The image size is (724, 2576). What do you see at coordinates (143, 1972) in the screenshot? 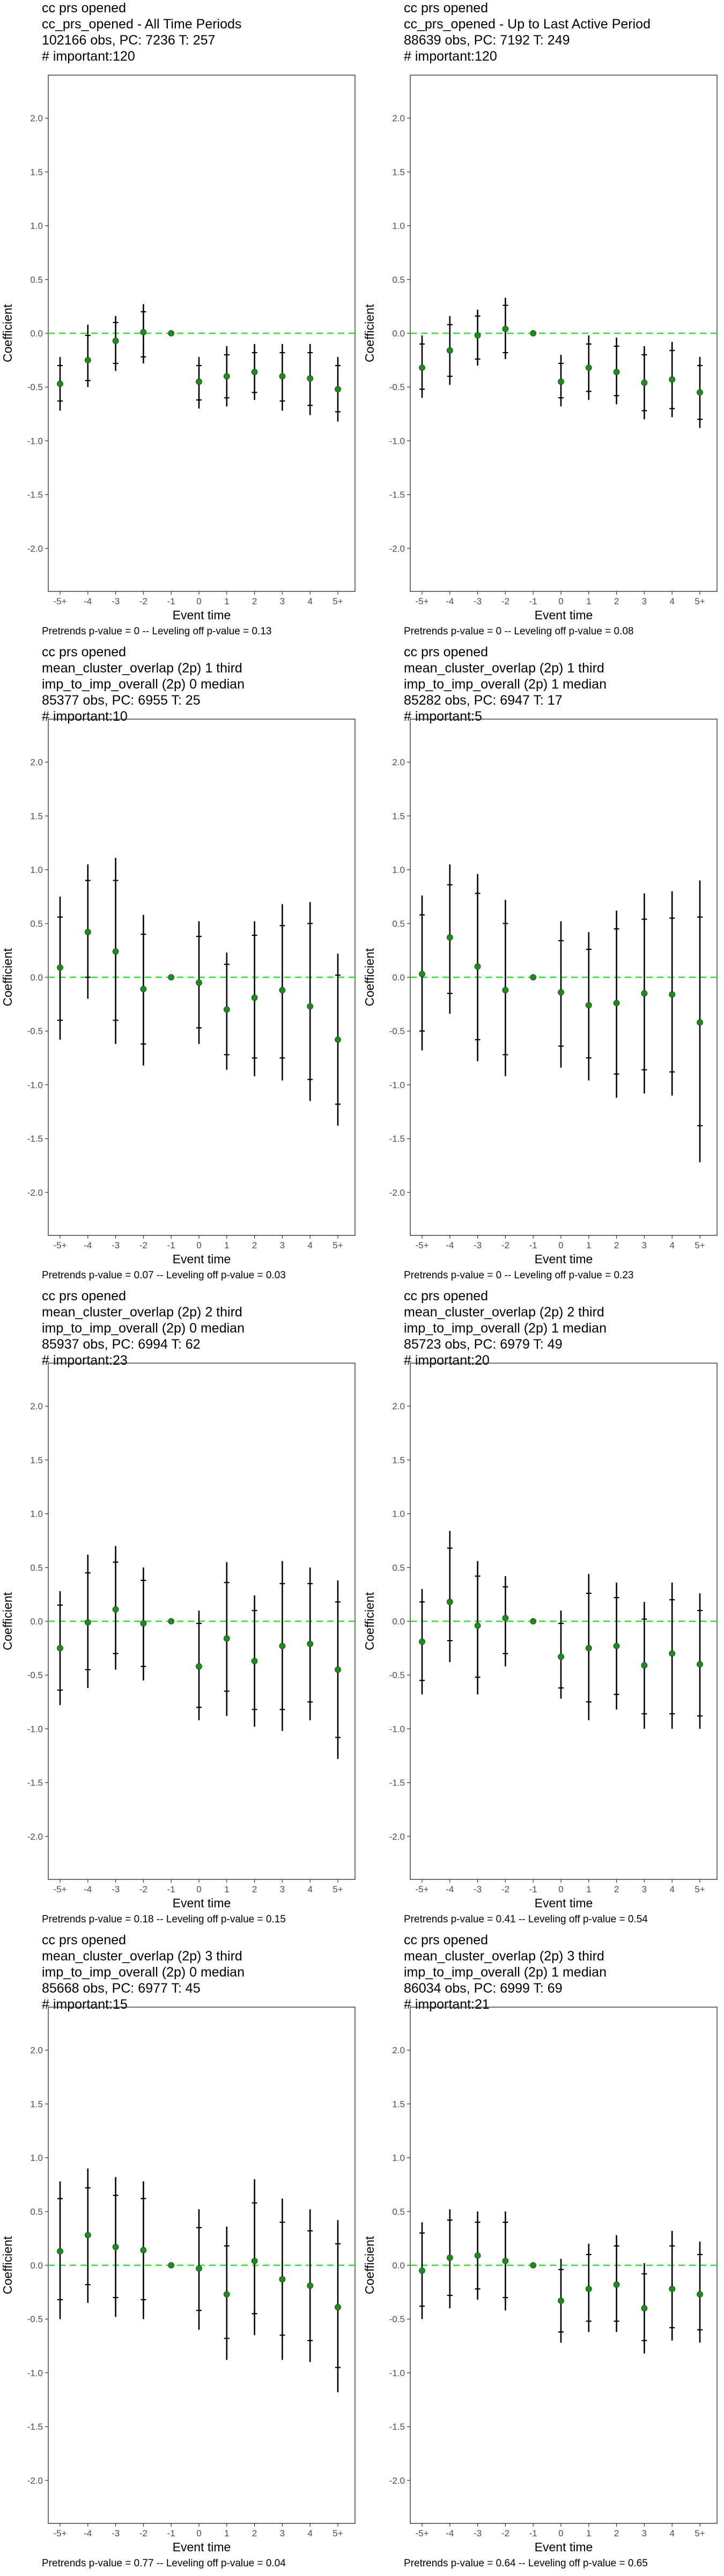
I see `panel-title-line: imp_to_imp_overall (2p) 0 median` at bounding box center [143, 1972].